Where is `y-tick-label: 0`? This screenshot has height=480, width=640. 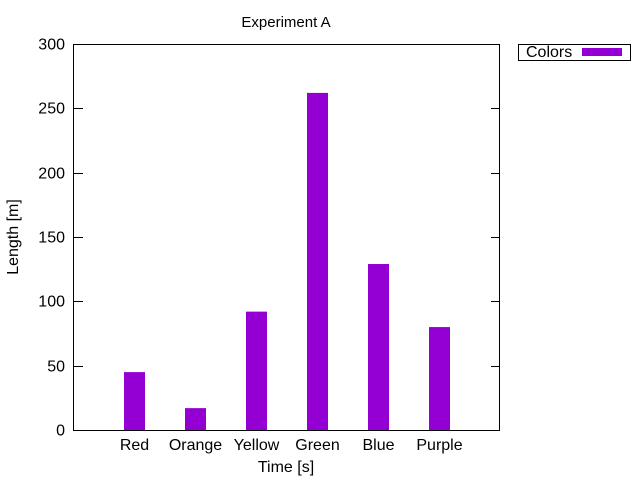
y-tick-label: 0 is located at coordinates (60, 431).